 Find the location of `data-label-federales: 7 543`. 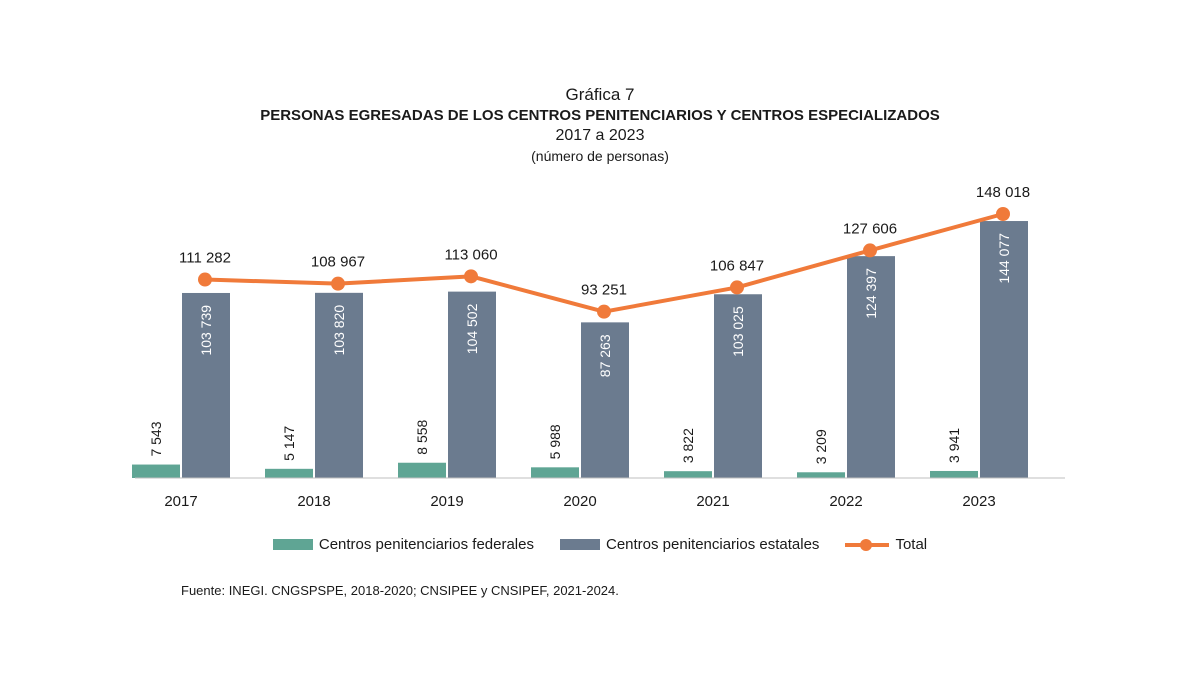

data-label-federales: 7 543 is located at coordinates (156, 438).